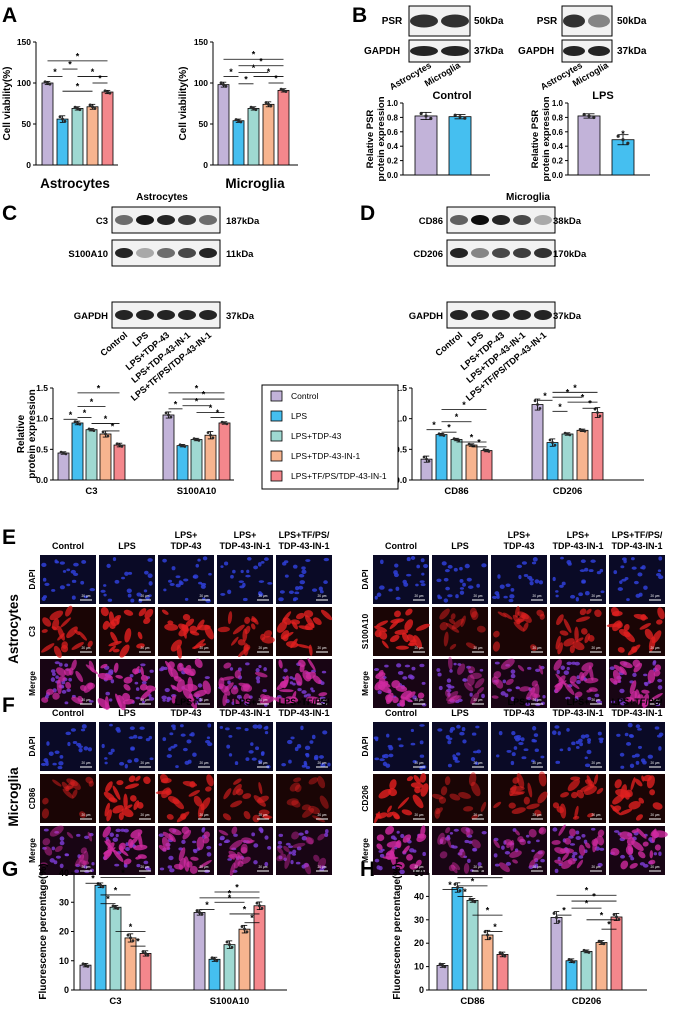 This screenshot has height=1031, width=685. Describe the element at coordinates (299, 416) in the screenshot. I see `legend-entry: LPS` at that location.